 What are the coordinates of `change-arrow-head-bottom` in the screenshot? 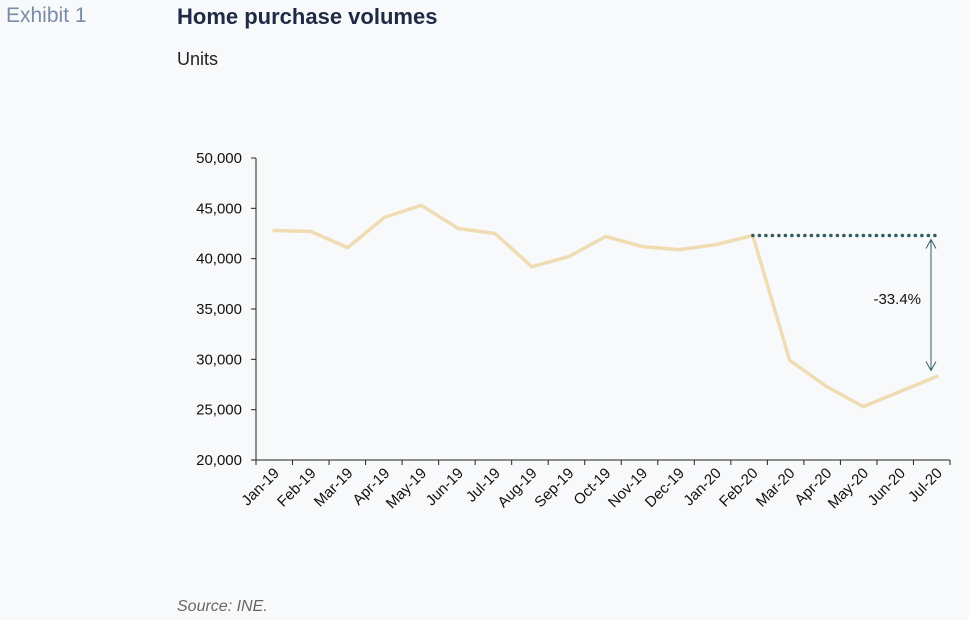 It's located at (931, 366).